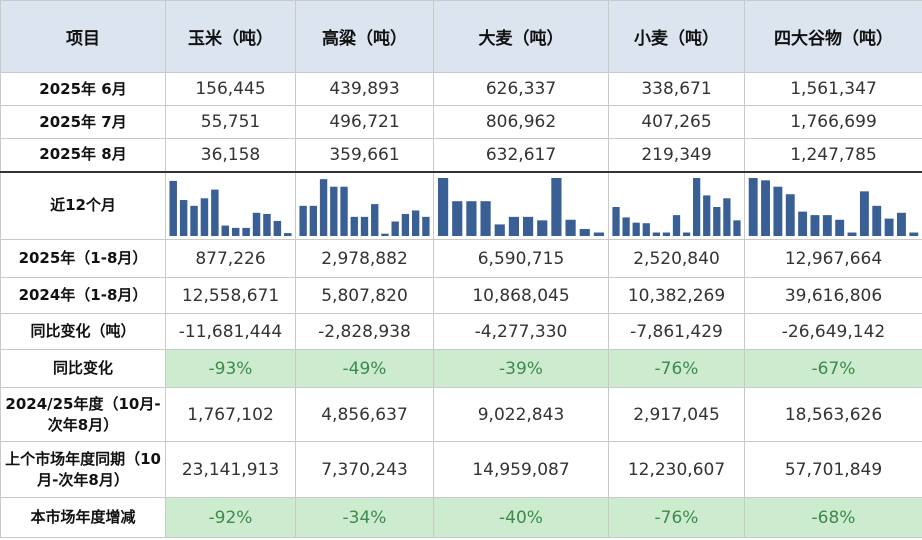 This screenshot has height=540, width=922. What do you see at coordinates (364, 122) in the screenshot?
I see `table-cell: 496,721` at bounding box center [364, 122].